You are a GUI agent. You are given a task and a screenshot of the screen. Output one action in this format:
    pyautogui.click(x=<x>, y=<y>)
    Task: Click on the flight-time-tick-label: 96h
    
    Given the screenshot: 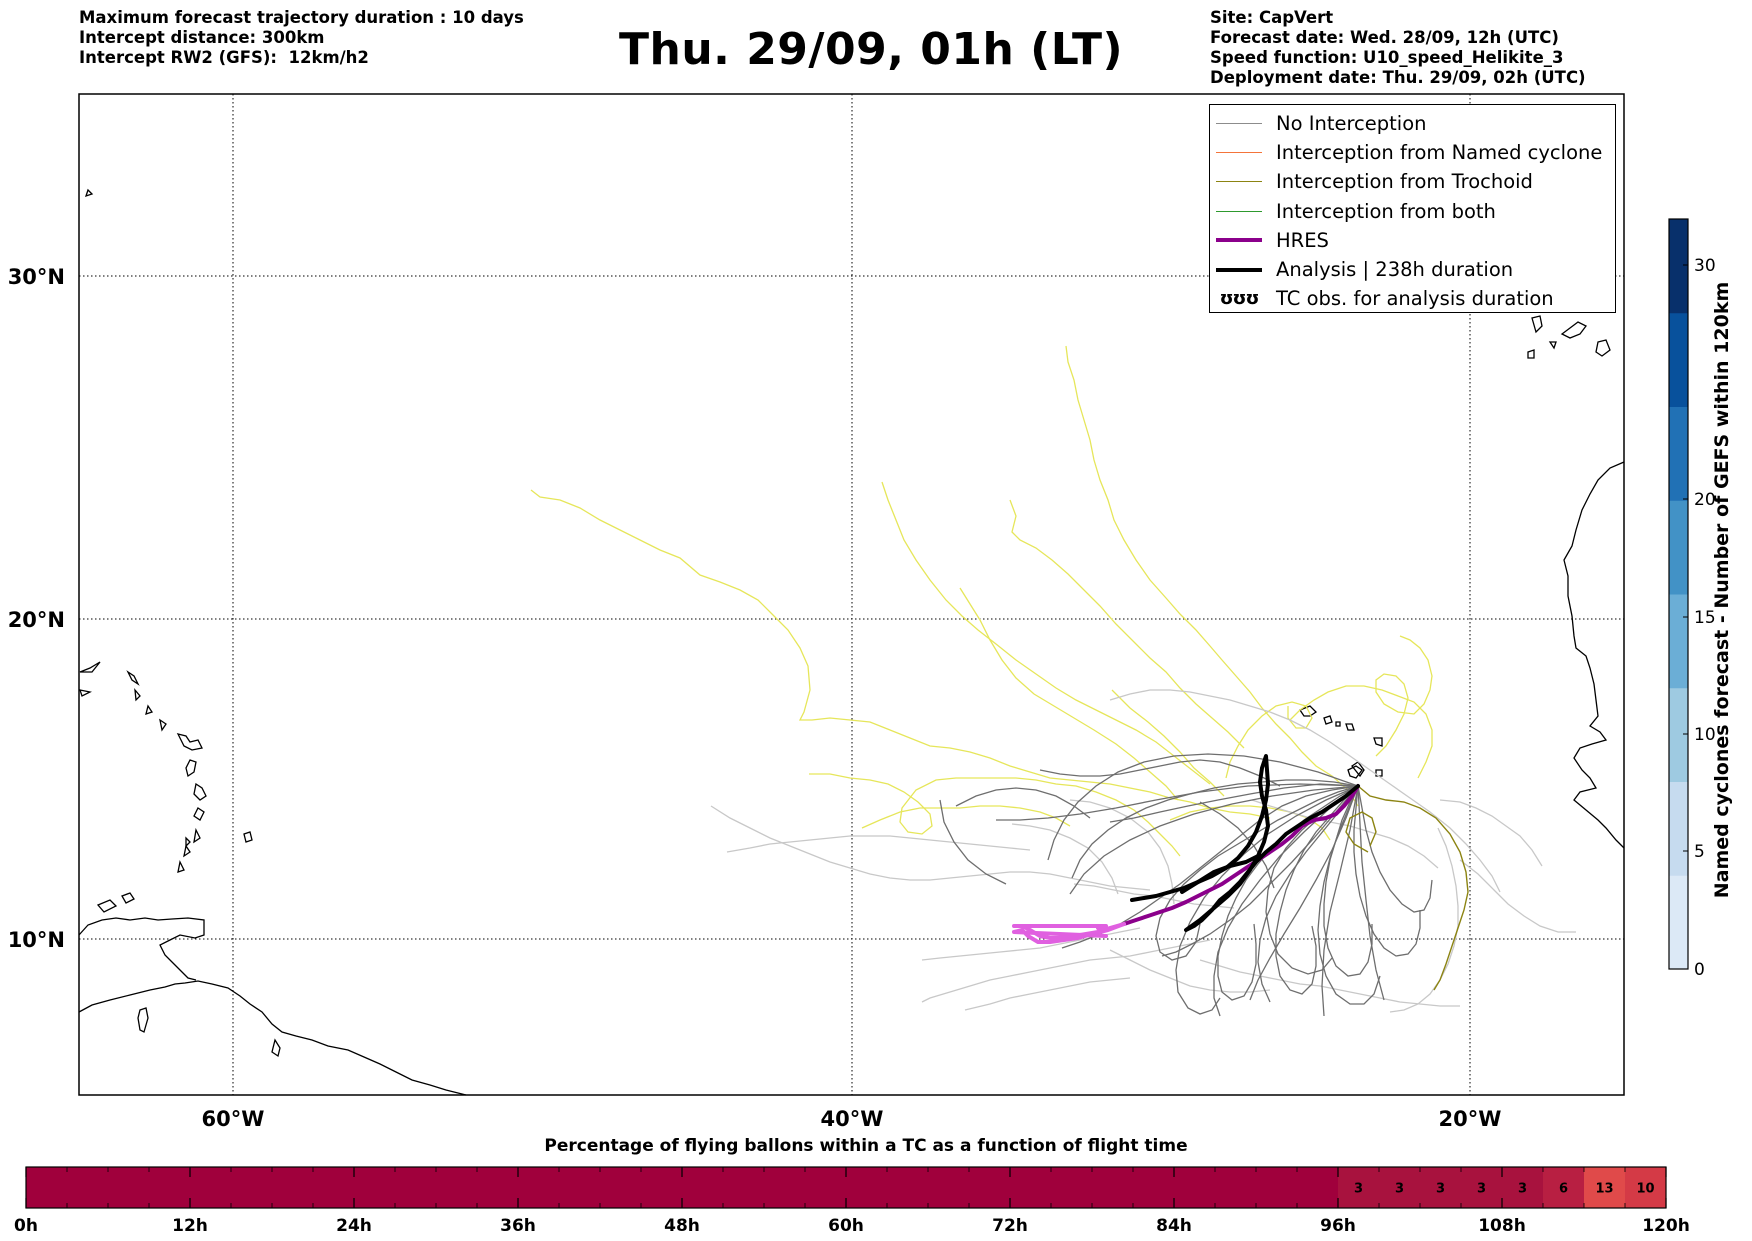 What is the action you would take?
    pyautogui.click(x=1338, y=1226)
    